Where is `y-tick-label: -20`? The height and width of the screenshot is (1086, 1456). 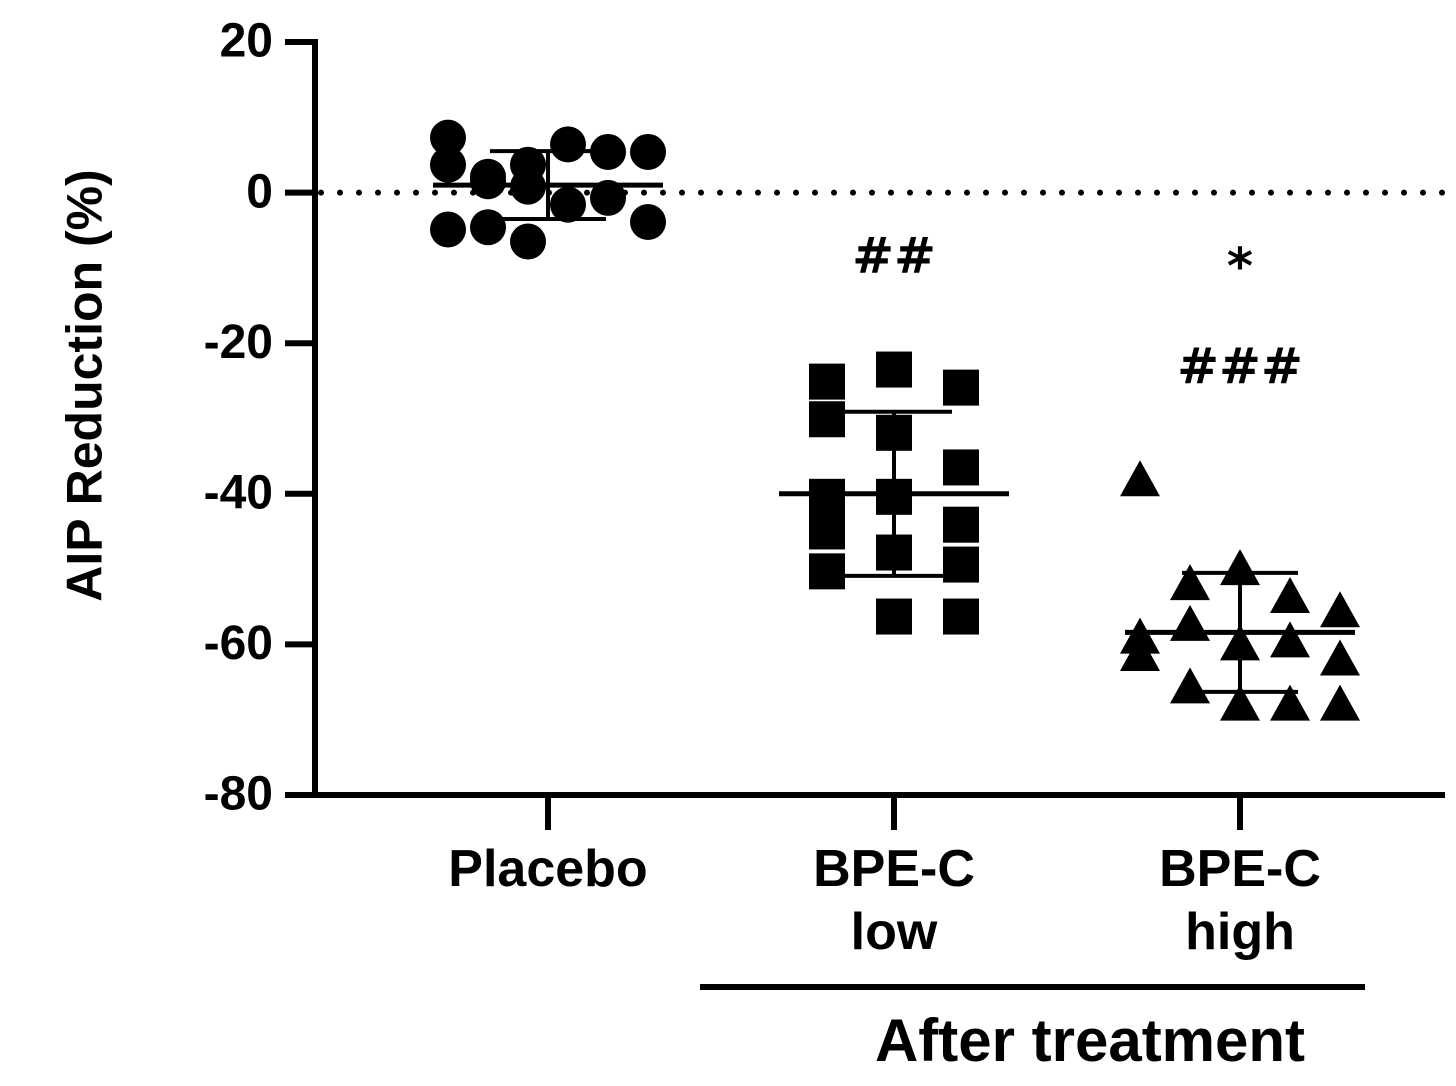 y-tick-label: -20 is located at coordinates (238, 342).